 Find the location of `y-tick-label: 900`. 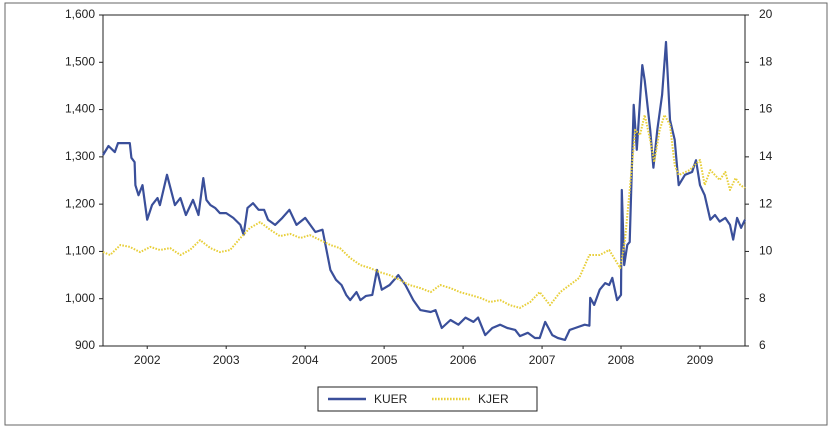

y-tick-label: 900 is located at coordinates (85, 345).